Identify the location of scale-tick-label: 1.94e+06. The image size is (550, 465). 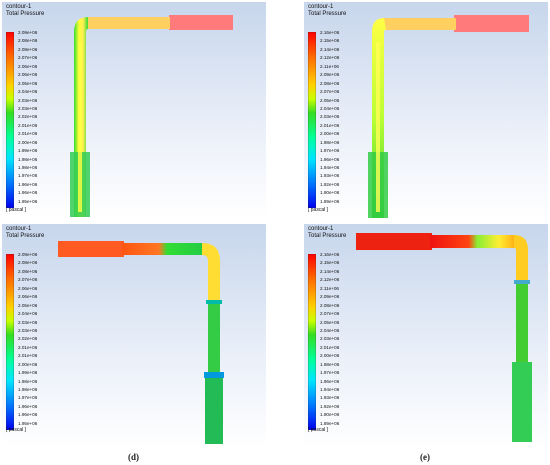
(330, 167).